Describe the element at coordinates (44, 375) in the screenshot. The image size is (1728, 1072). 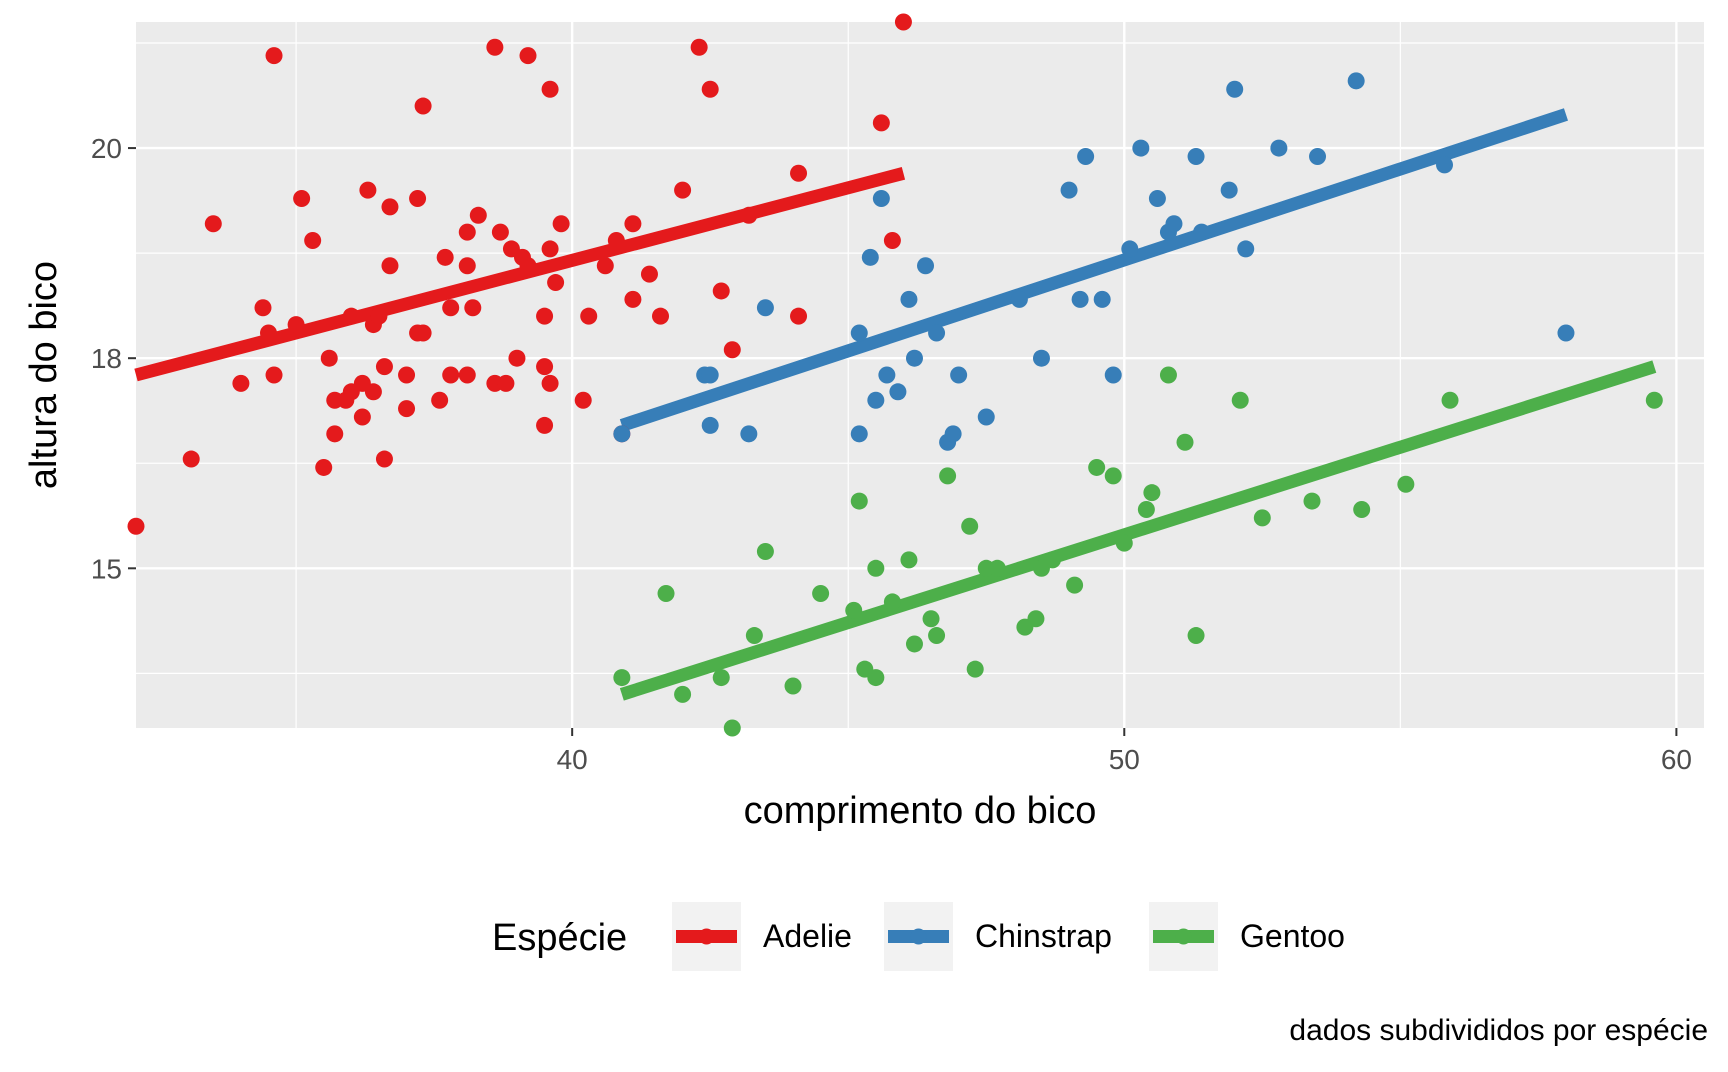
I see `y-axis-title: altura do bico` at that location.